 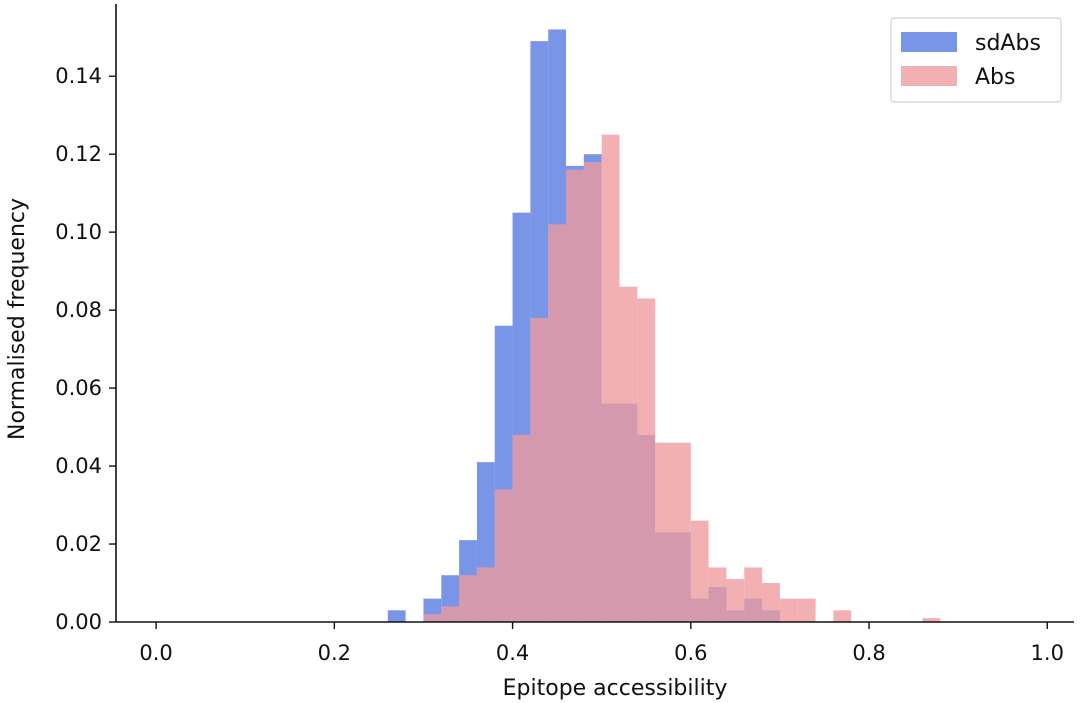 What do you see at coordinates (690, 653) in the screenshot?
I see `x-tick-label: 0.6` at bounding box center [690, 653].